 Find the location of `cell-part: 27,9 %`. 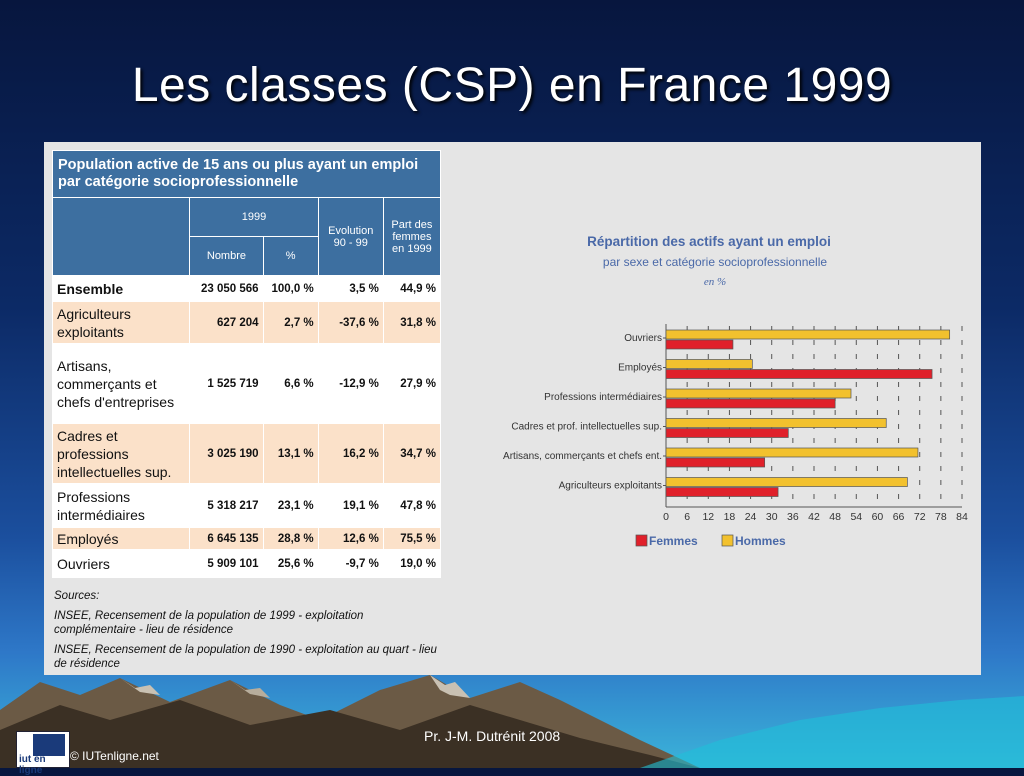

cell-part: 27,9 % is located at coordinates (412, 383).